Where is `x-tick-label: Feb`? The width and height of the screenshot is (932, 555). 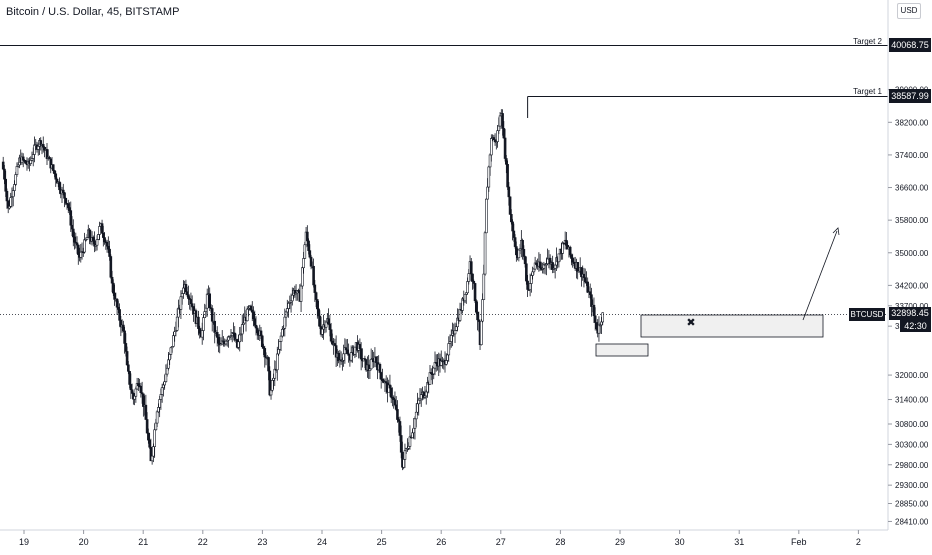 x-tick-label: Feb is located at coordinates (799, 542).